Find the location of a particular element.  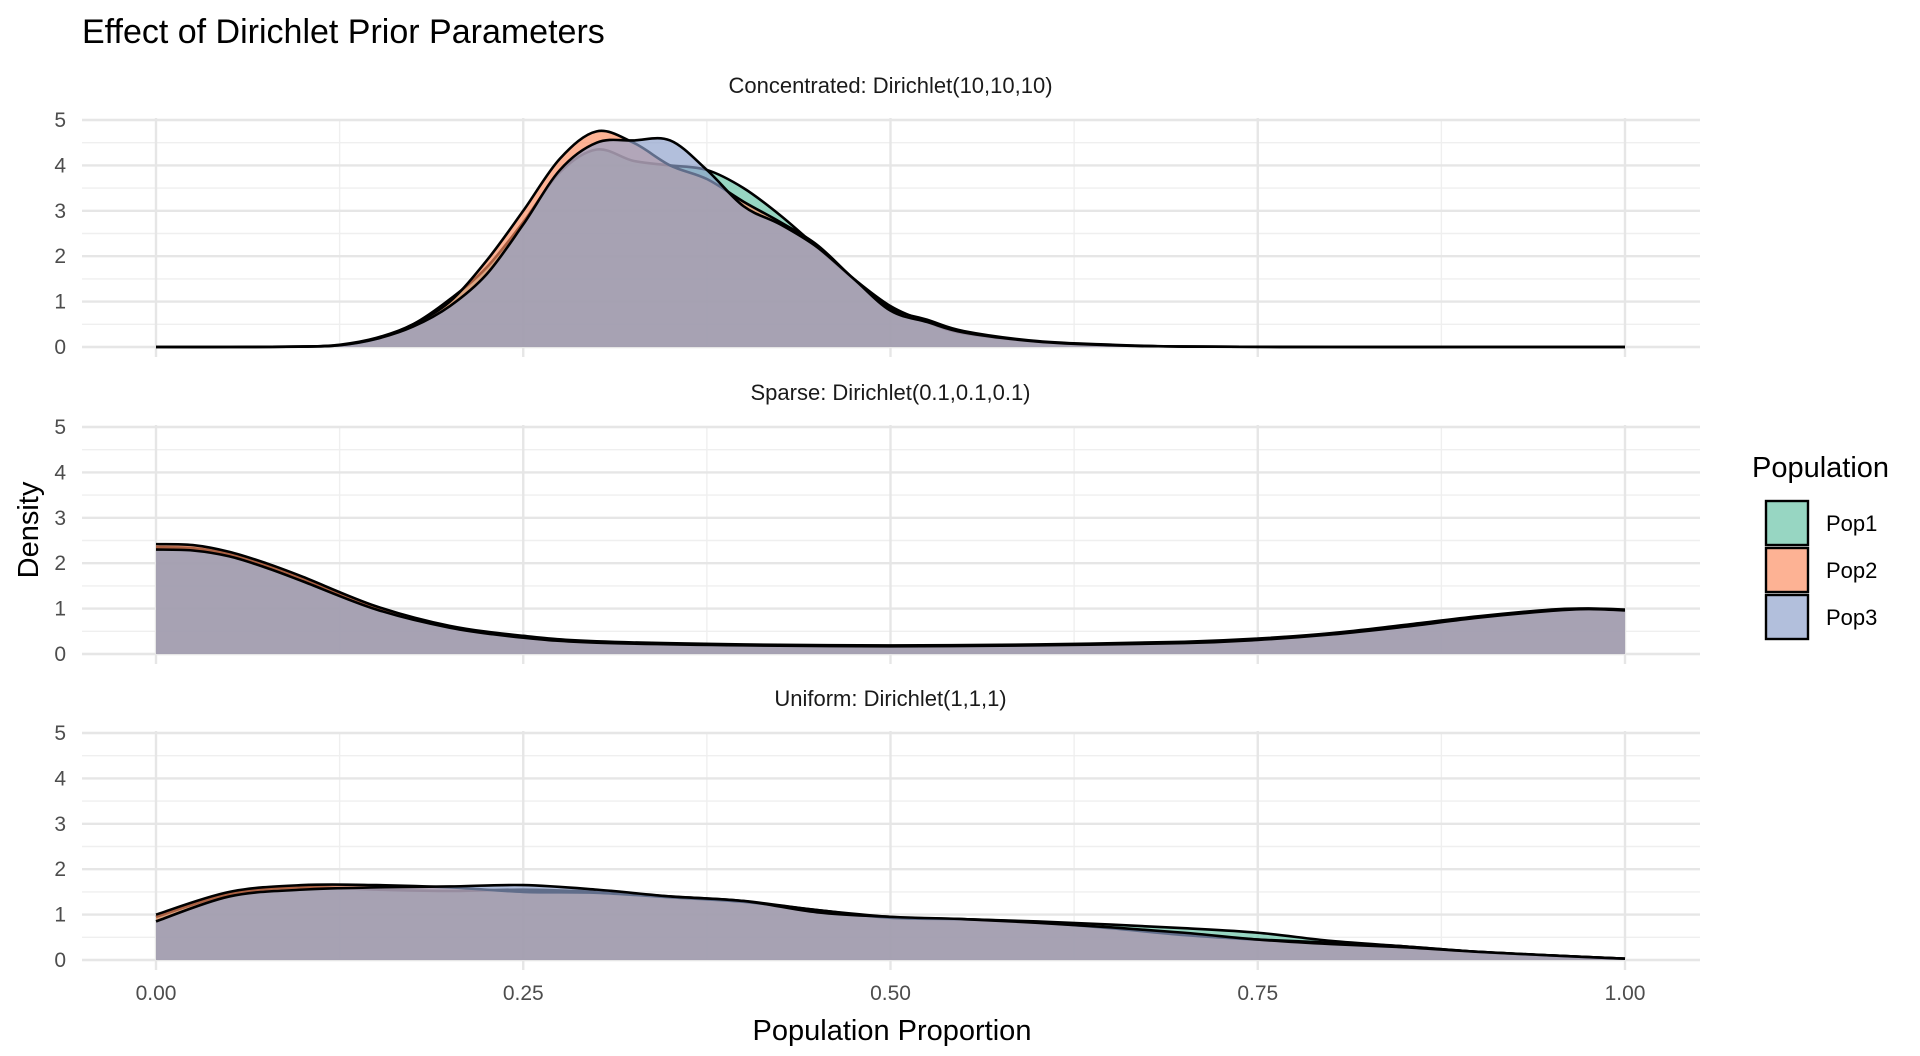

legend-label: Pop3 is located at coordinates (1851, 617).